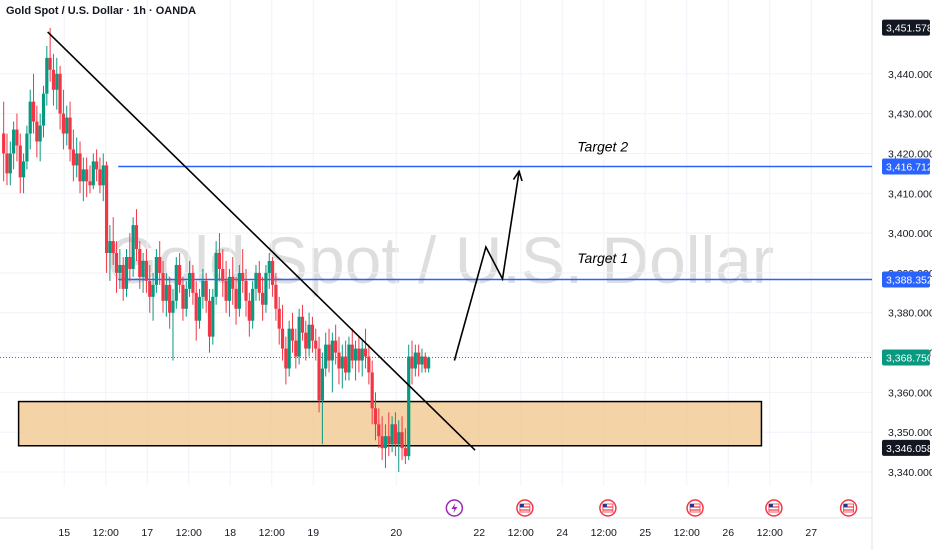 This screenshot has height=550, width=932. Describe the element at coordinates (64, 533) in the screenshot. I see `x-tick-label: 15` at that location.